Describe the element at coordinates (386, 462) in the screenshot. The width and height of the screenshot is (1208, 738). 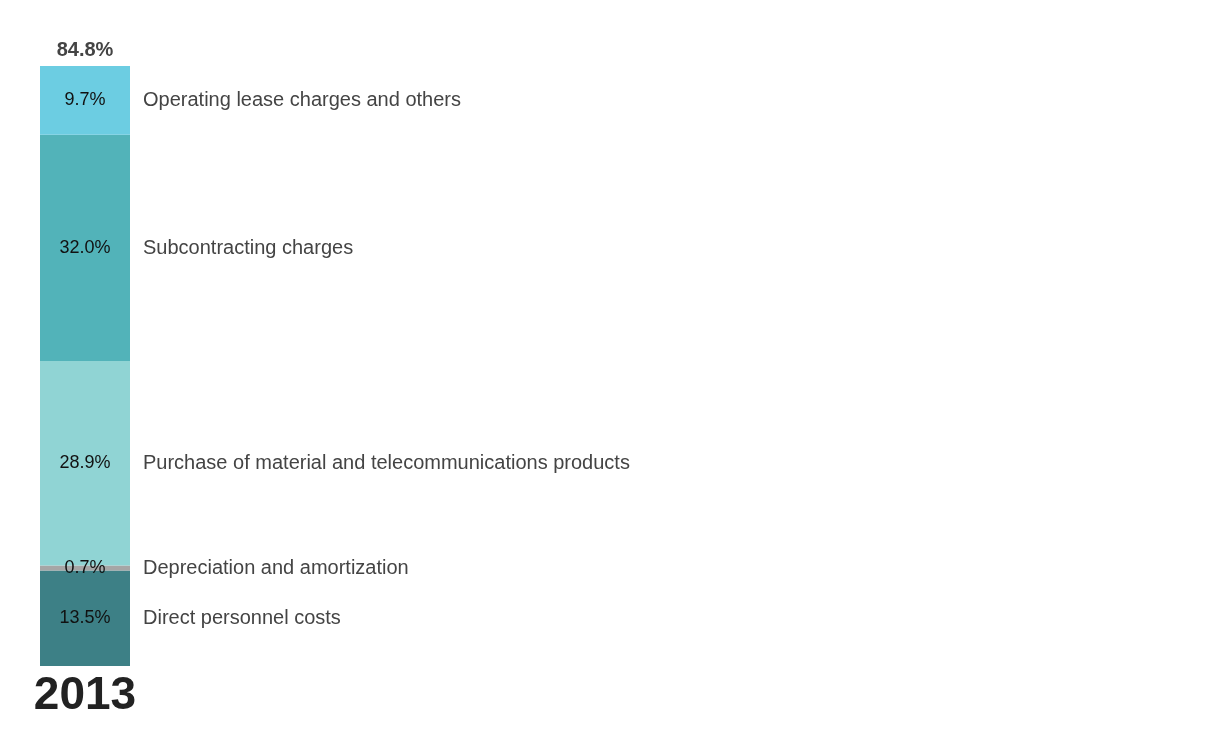
I see `series-label: Purchase of material and telecommunications products` at that location.